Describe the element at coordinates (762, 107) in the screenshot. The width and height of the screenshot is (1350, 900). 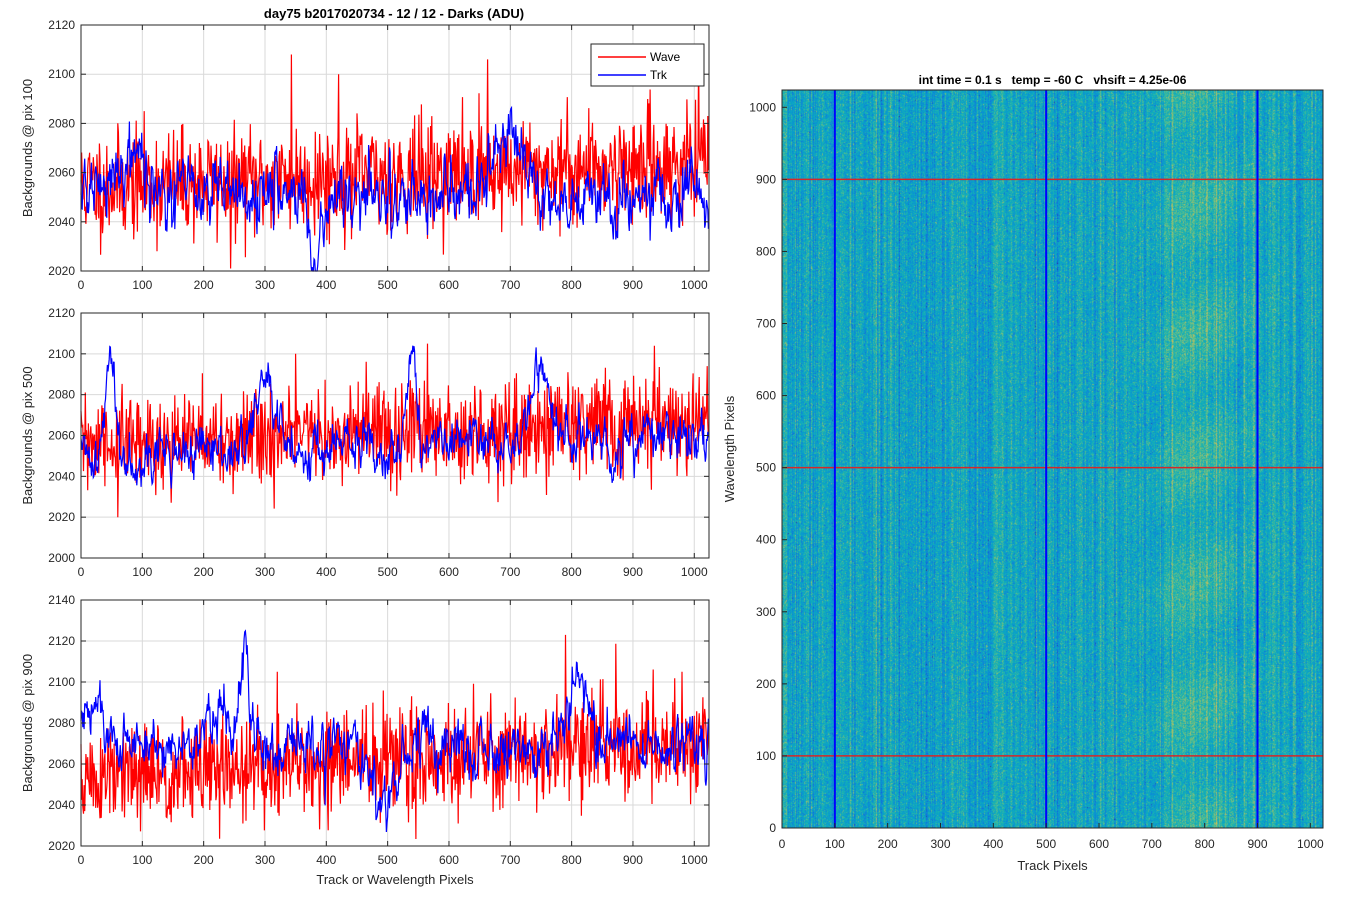
I see `y-tick-label: 1000` at that location.